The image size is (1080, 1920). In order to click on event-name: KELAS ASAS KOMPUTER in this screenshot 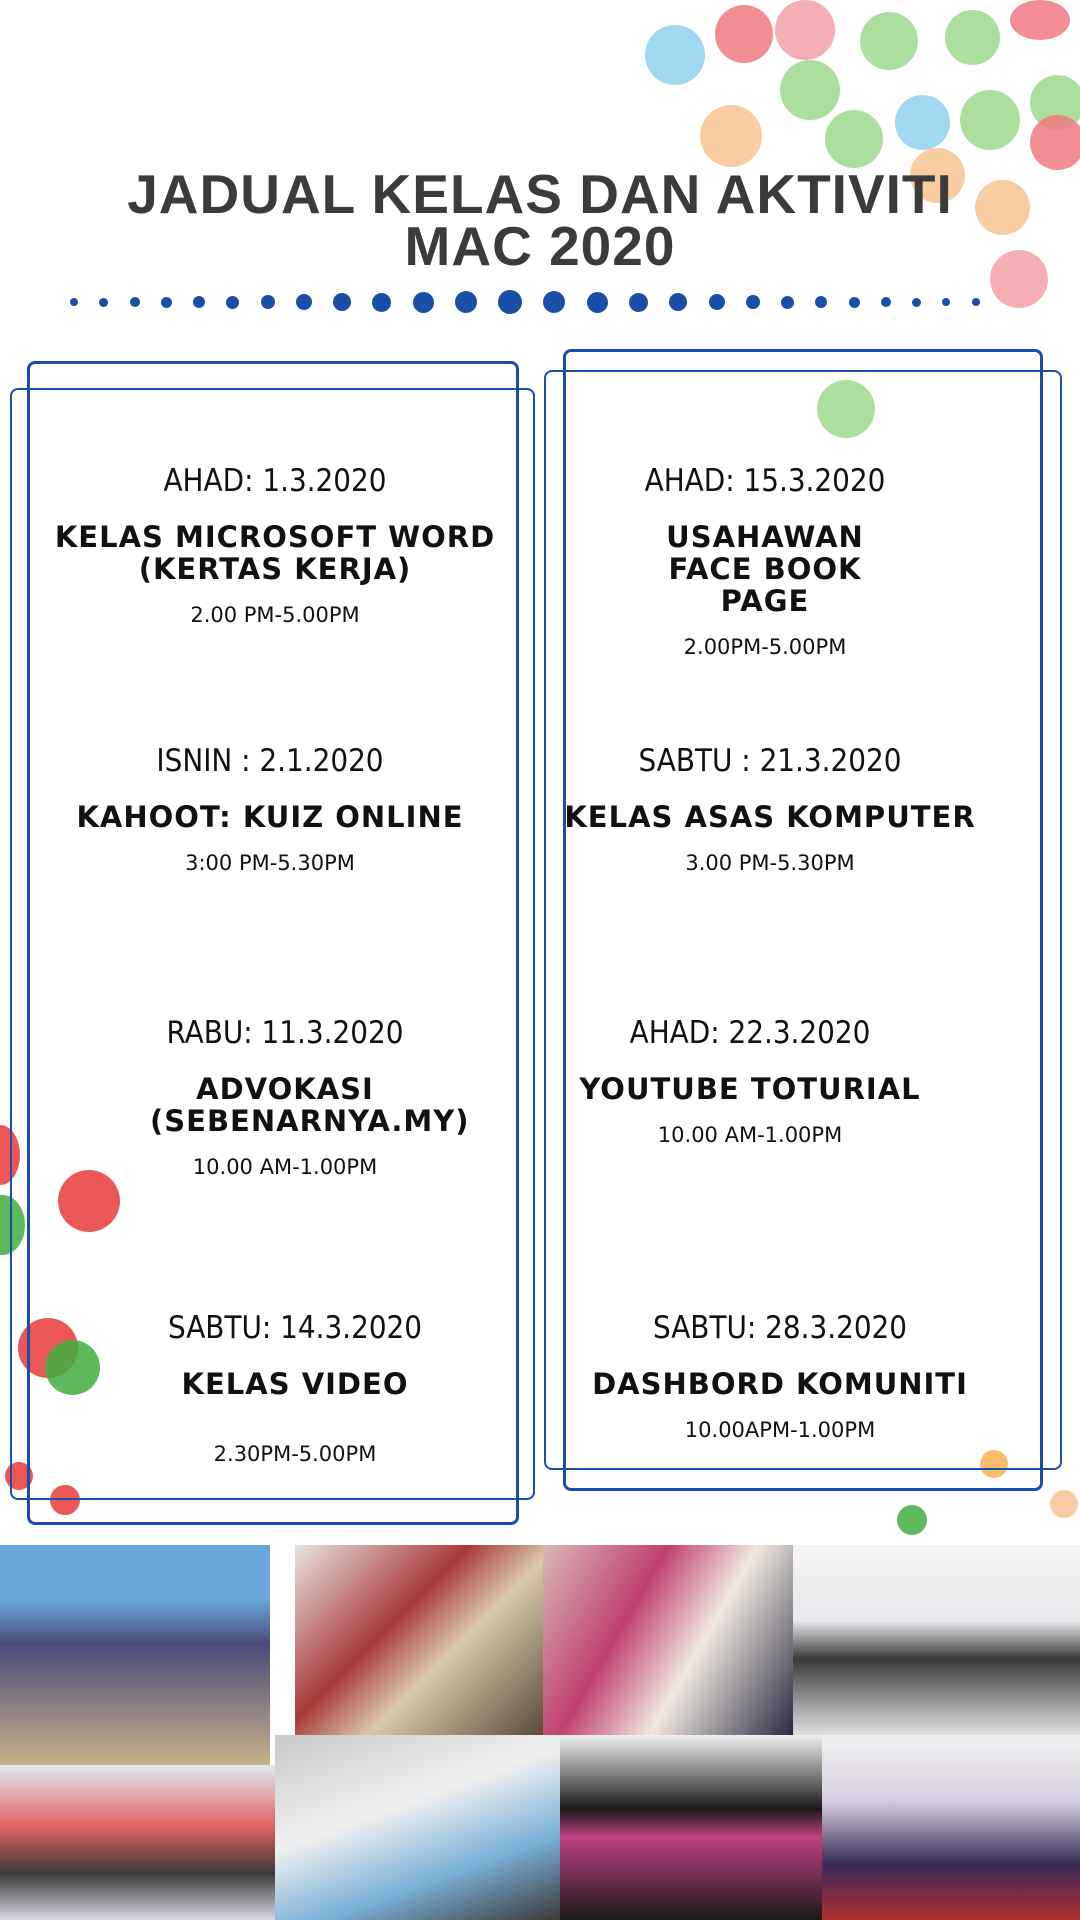, I will do `click(770, 817)`.